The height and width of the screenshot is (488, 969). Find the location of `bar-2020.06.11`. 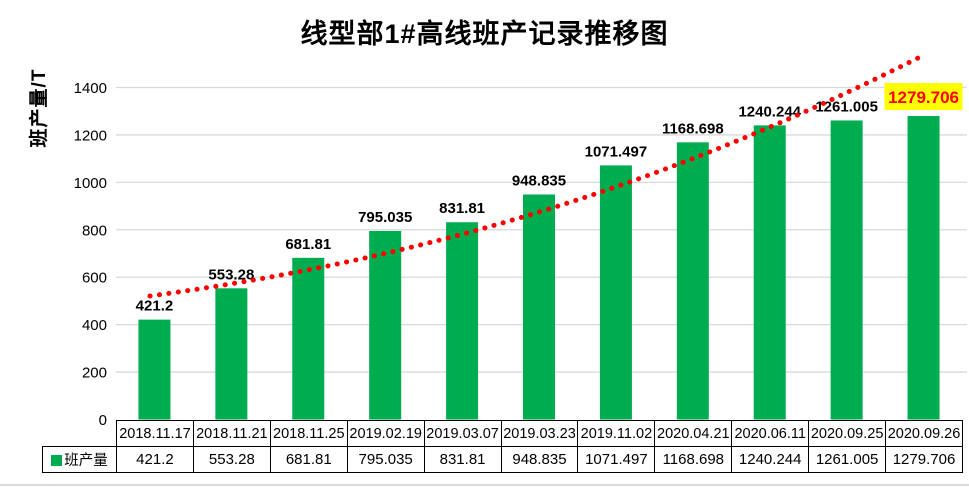

bar-2020.06.11 is located at coordinates (769, 272).